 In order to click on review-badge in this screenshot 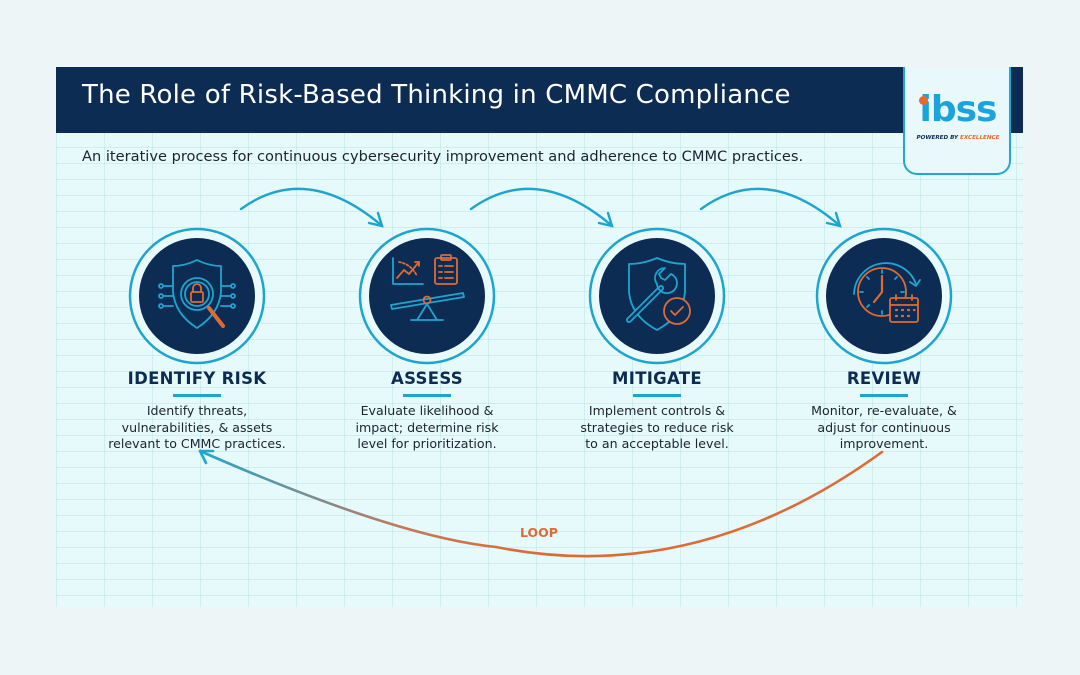, I will do `click(884, 296)`.